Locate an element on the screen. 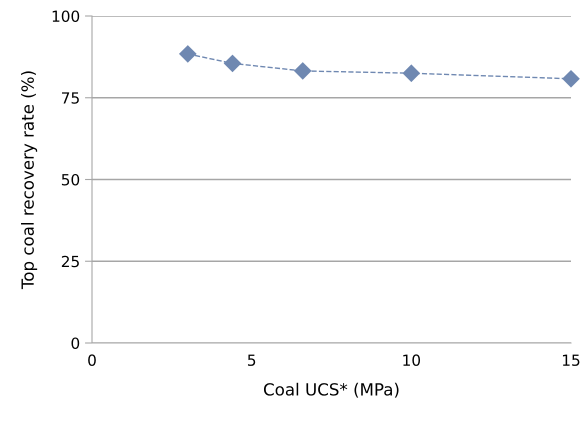 The width and height of the screenshot is (582, 423). y-tick-label: 0 is located at coordinates (75, 343).